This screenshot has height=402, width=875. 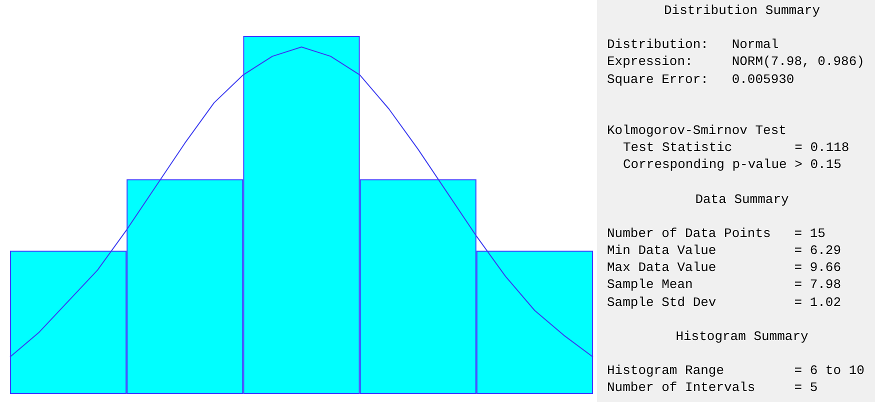 I want to click on text: Data Summary, so click(x=742, y=200).